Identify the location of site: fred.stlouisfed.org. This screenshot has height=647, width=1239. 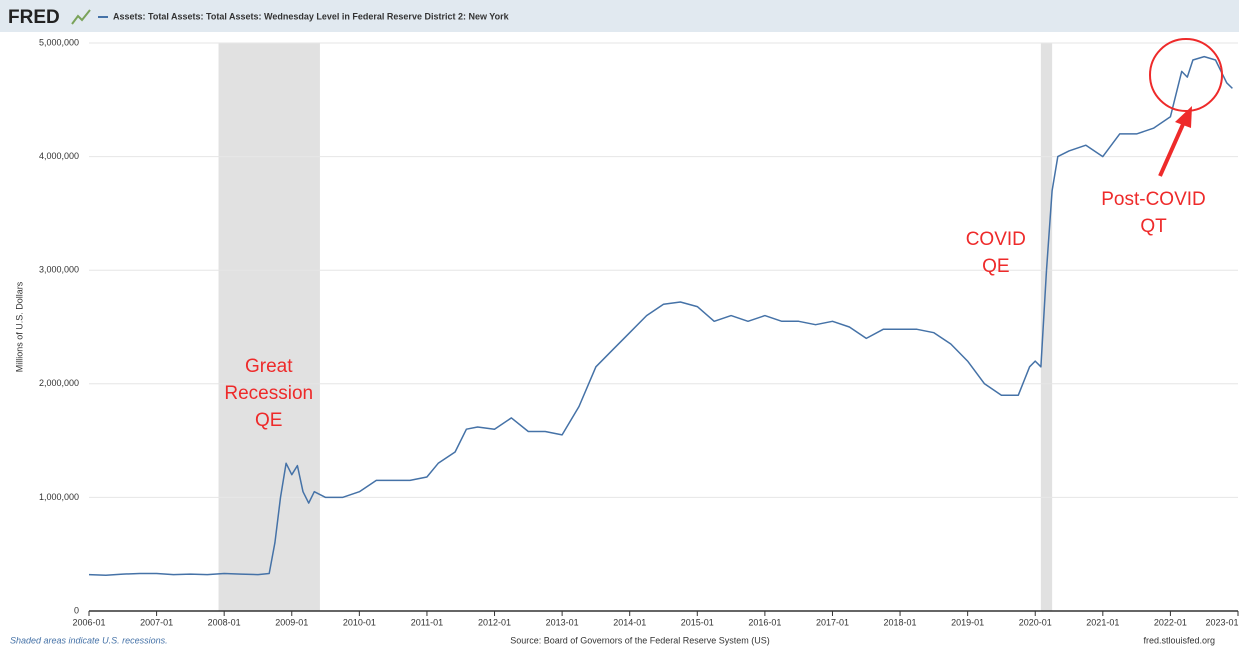
(1179, 640).